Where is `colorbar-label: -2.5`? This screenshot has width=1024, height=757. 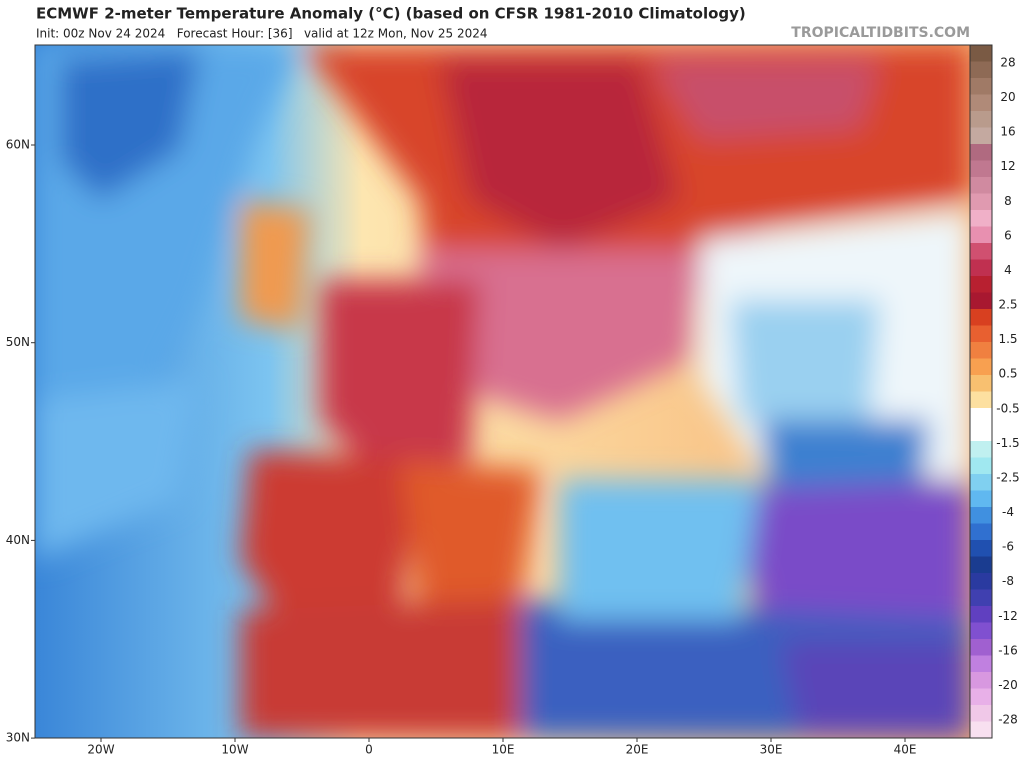 colorbar-label: -2.5 is located at coordinates (1007, 477).